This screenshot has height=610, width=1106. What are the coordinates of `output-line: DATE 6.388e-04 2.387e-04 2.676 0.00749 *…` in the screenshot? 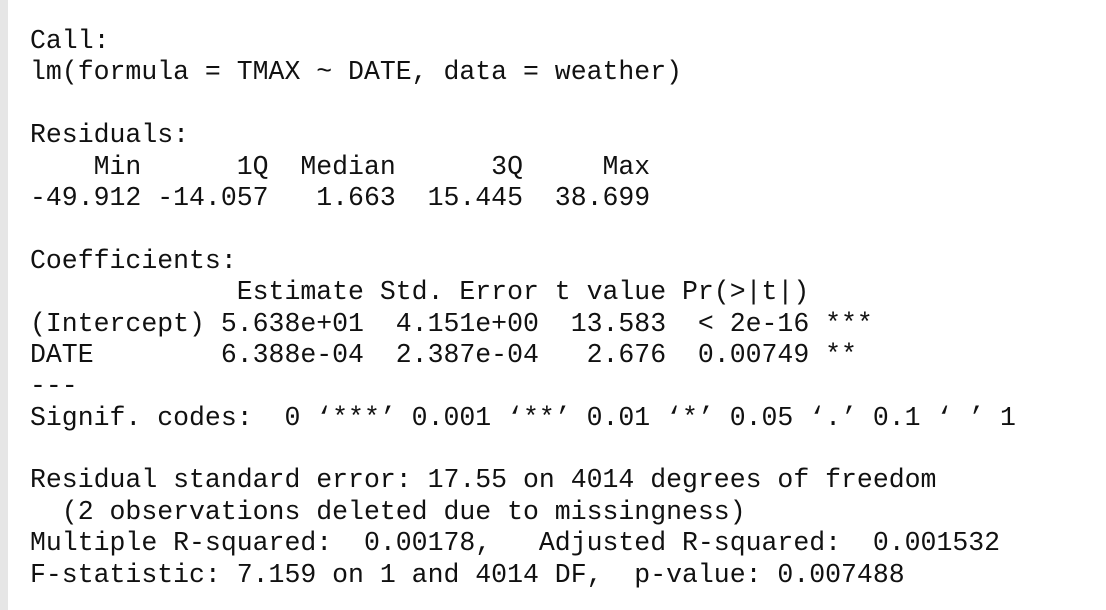 It's located at (443, 354).